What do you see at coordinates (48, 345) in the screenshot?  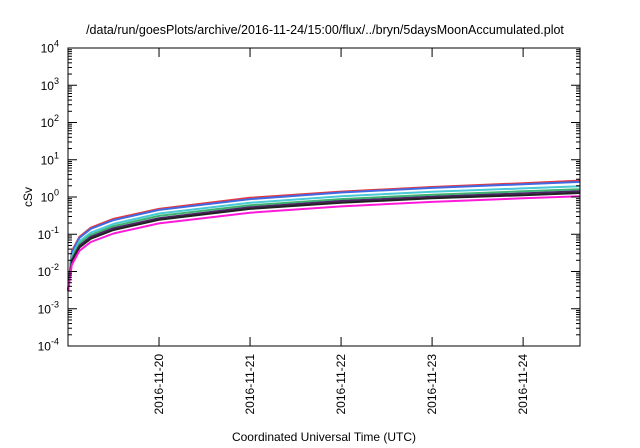 I see `y-tick-label-0: 10⁻⁴` at bounding box center [48, 345].